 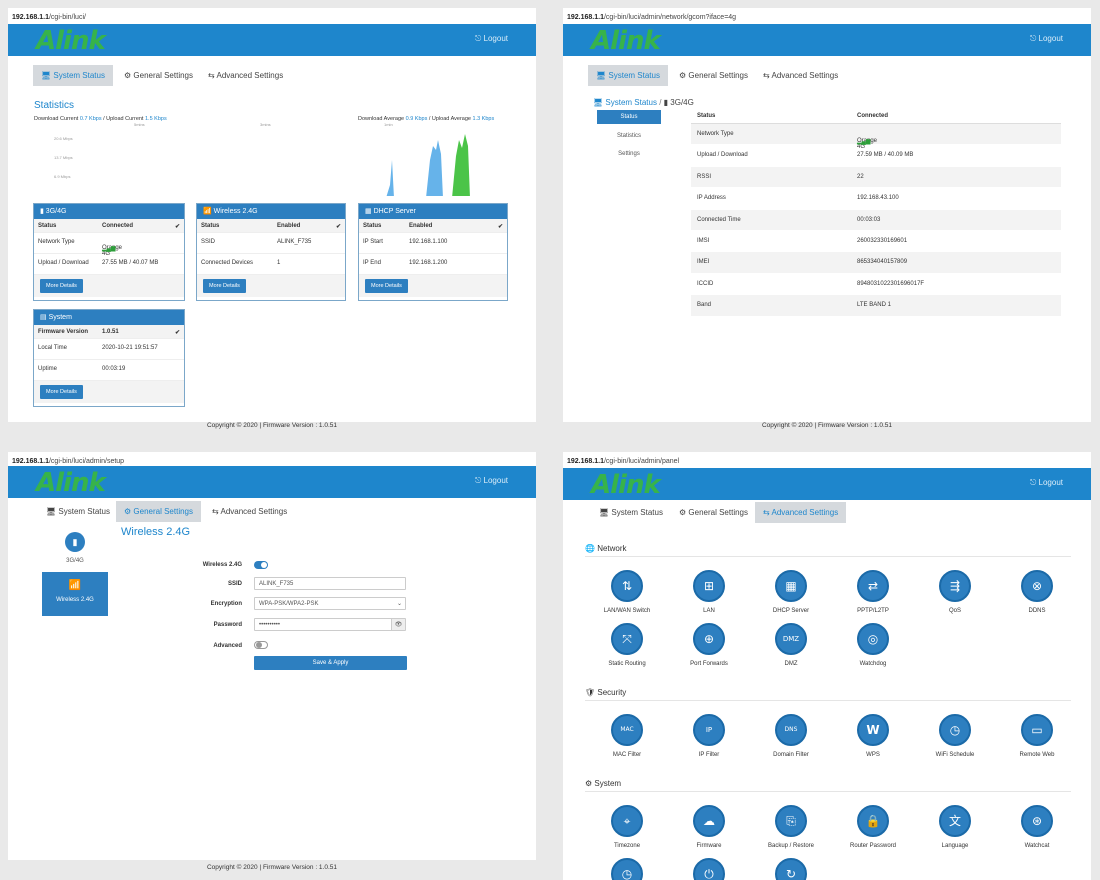 What do you see at coordinates (955, 821) in the screenshot?
I see `language-icon: 文` at bounding box center [955, 821].